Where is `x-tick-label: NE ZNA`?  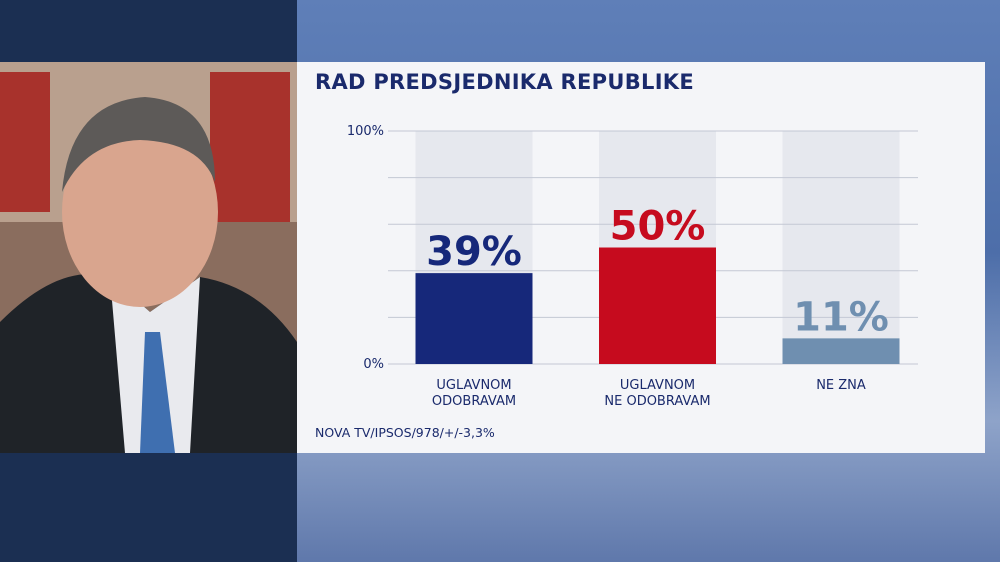 x-tick-label: NE ZNA is located at coordinates (841, 385).